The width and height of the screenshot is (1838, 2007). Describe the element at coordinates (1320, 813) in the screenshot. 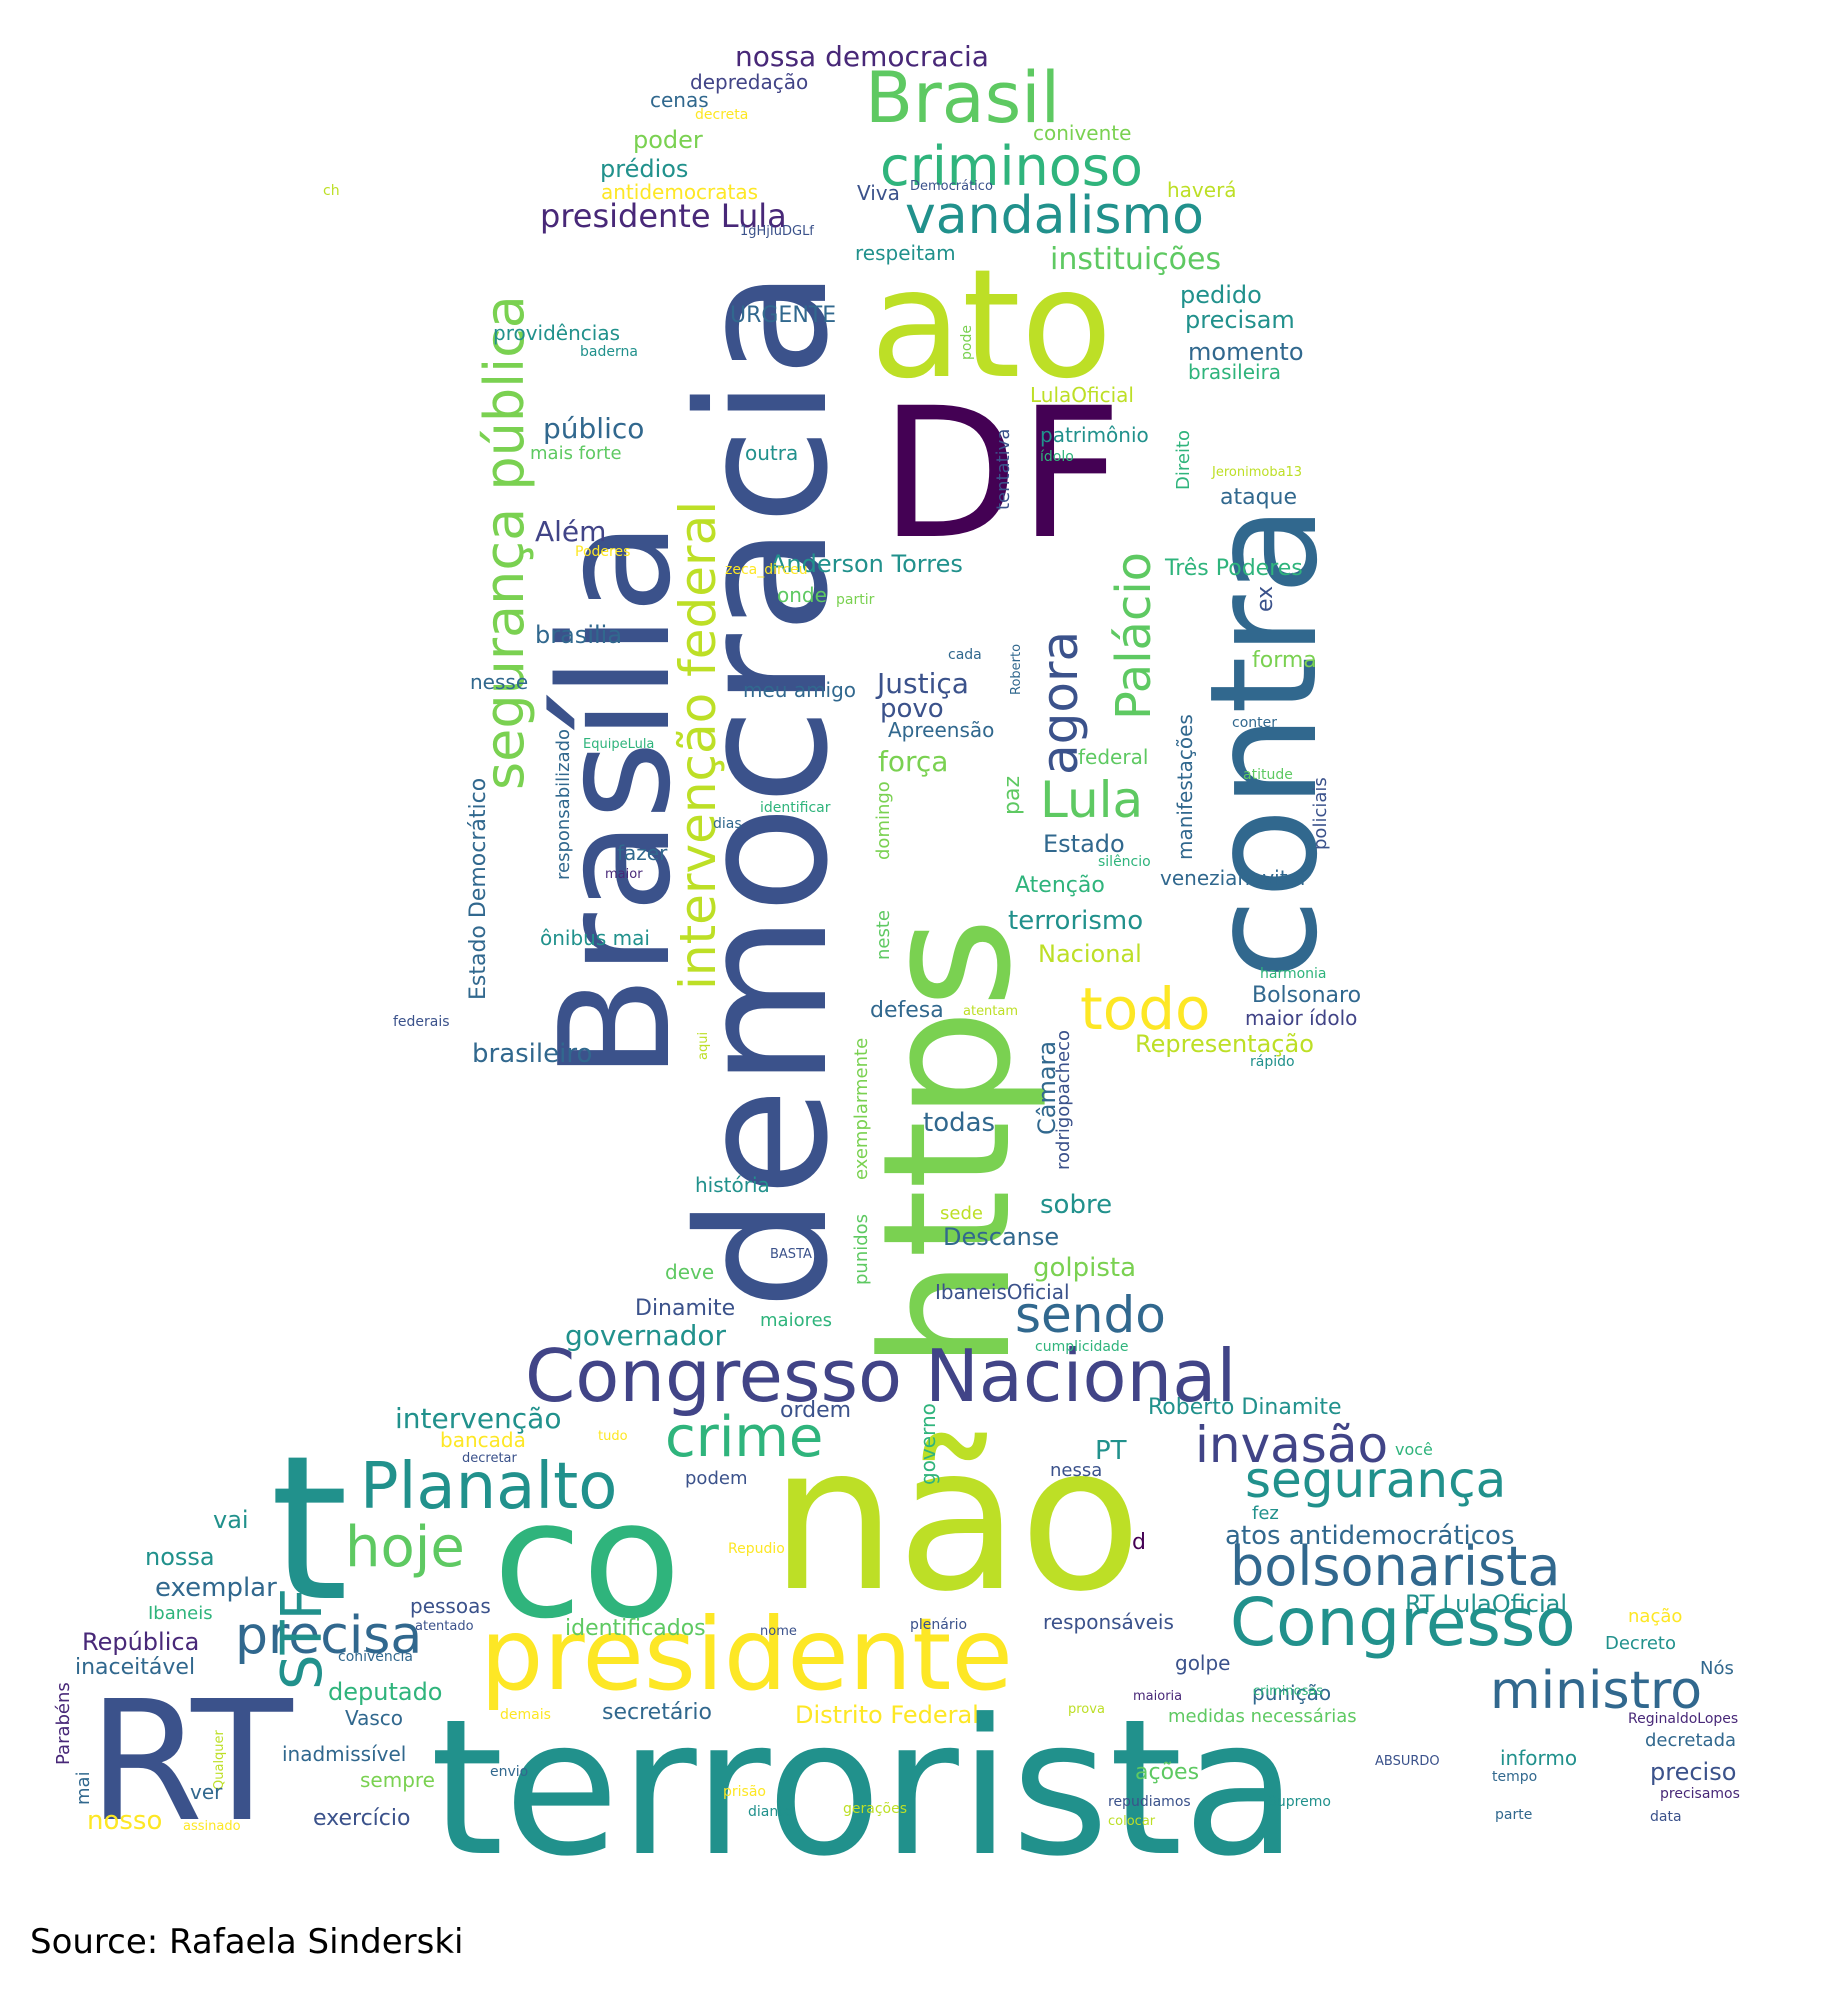

I see `word-policiais: policiais` at that location.